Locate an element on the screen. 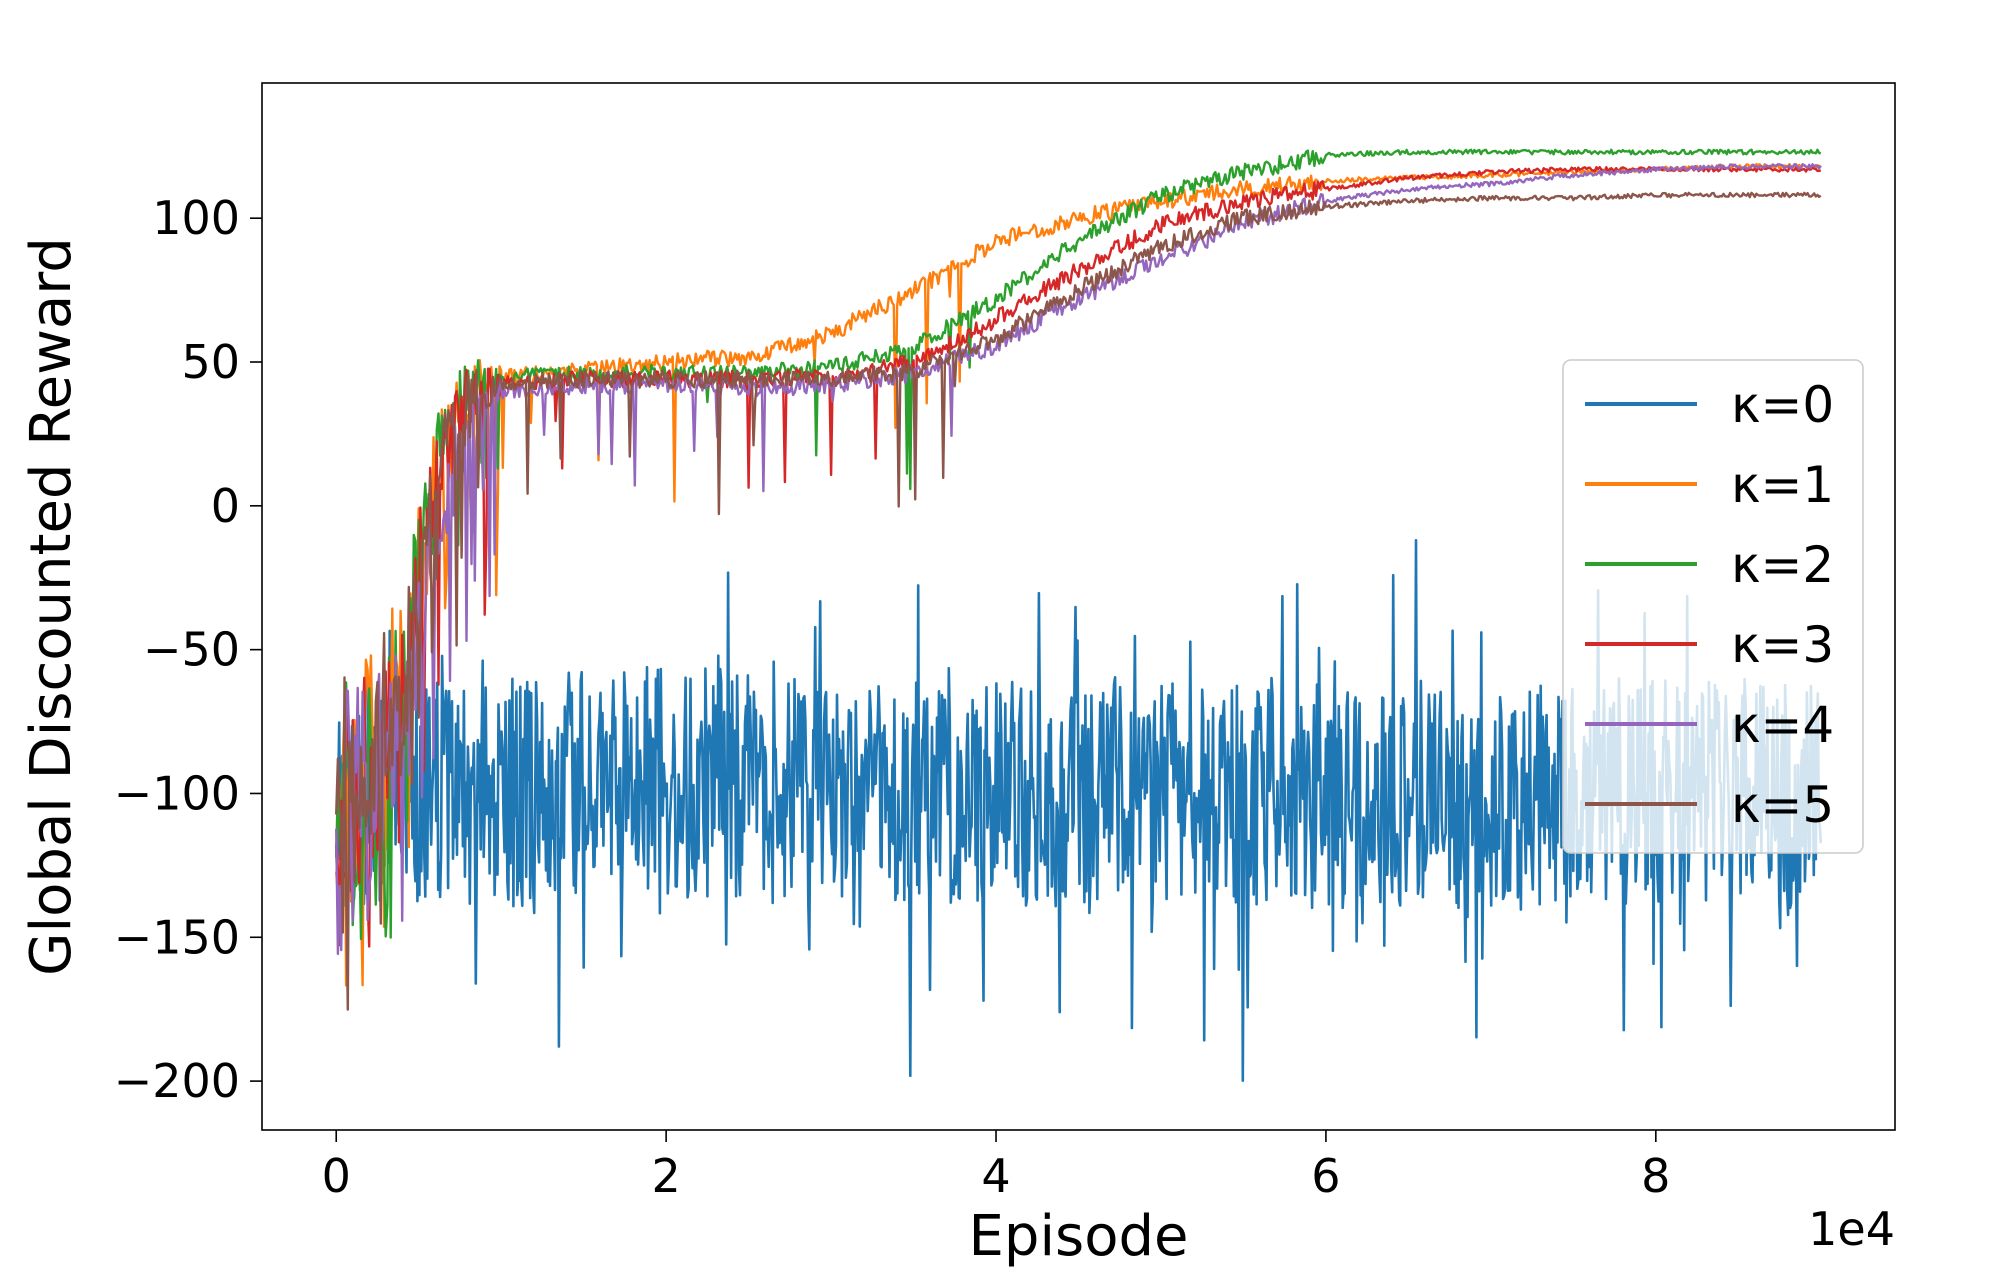 This screenshot has height=1278, width=1994. legend-label: κ=0 is located at coordinates (1782, 405).